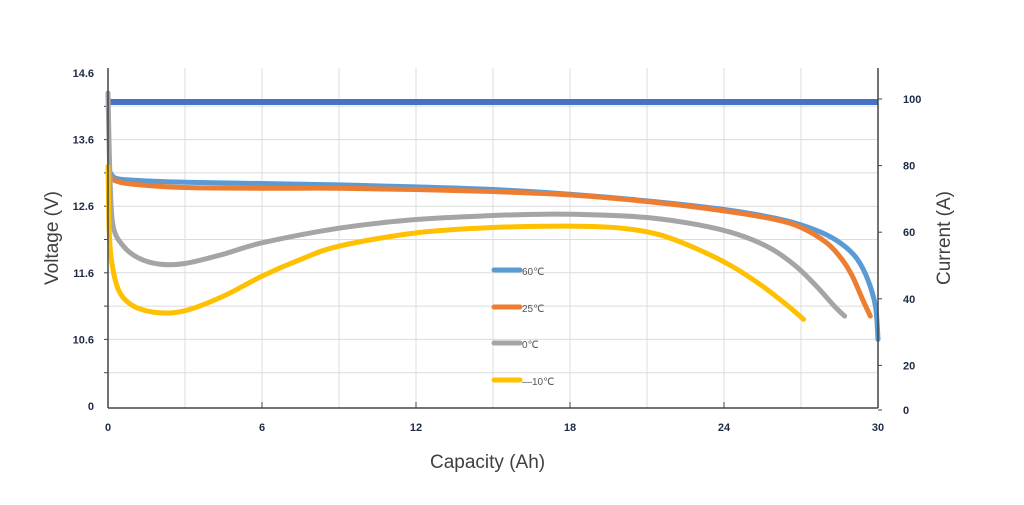 The height and width of the screenshot is (505, 1024). Describe the element at coordinates (262, 428) in the screenshot. I see `x-tick-label: 6` at that location.